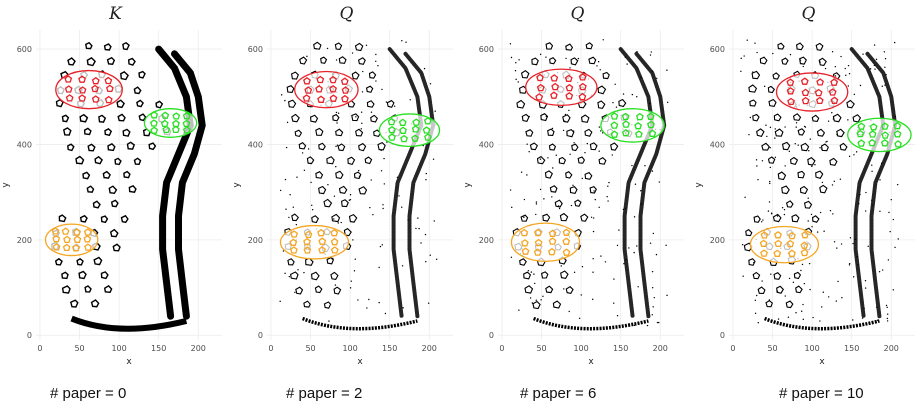 The width and height of the screenshot is (924, 407). I want to click on x-axis-label: x, so click(822, 362).